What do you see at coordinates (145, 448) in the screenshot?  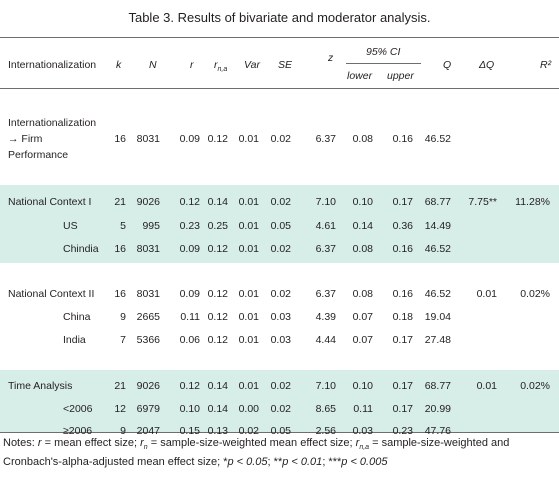 I see `notes-subscript: n` at bounding box center [145, 448].